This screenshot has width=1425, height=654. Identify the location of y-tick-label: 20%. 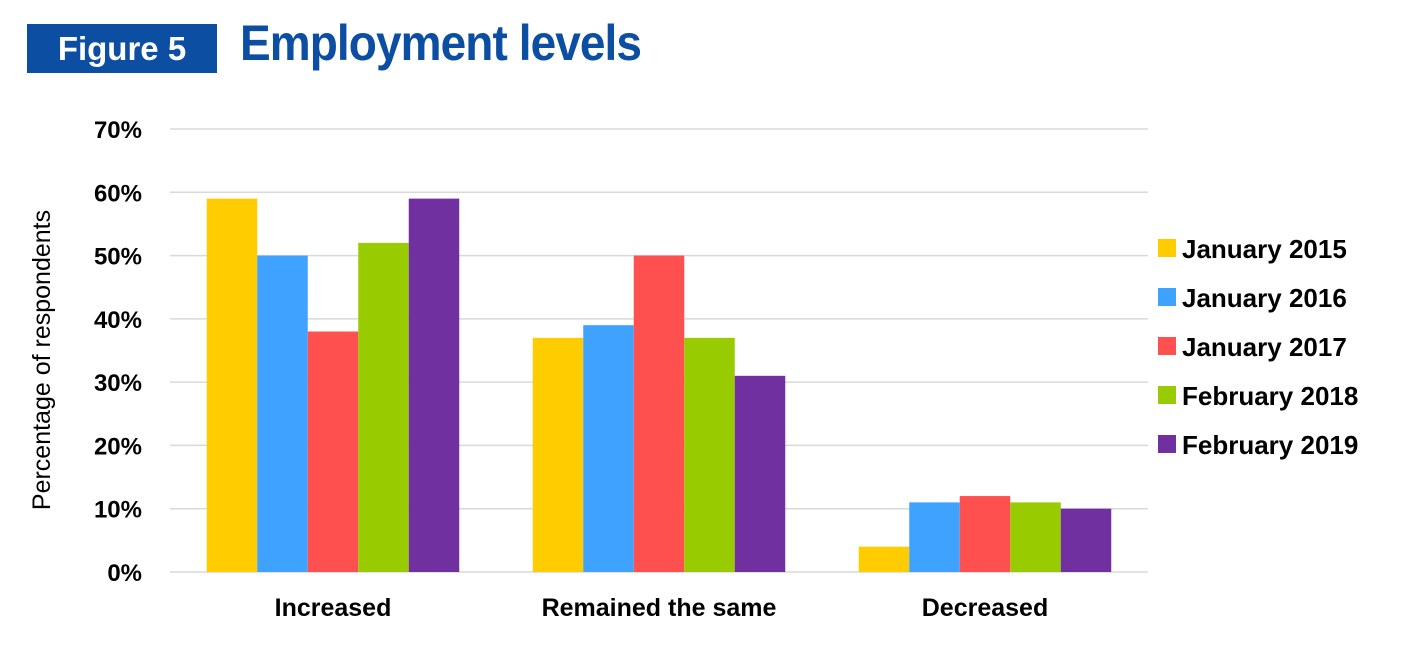
(118, 446).